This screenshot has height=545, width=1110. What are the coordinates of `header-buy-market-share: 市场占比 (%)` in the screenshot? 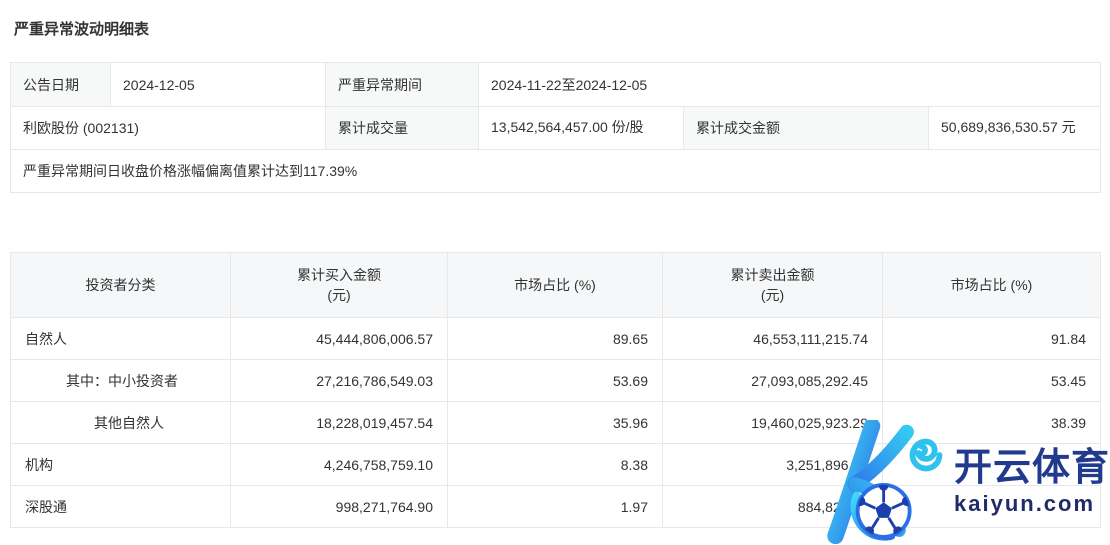 It's located at (555, 285).